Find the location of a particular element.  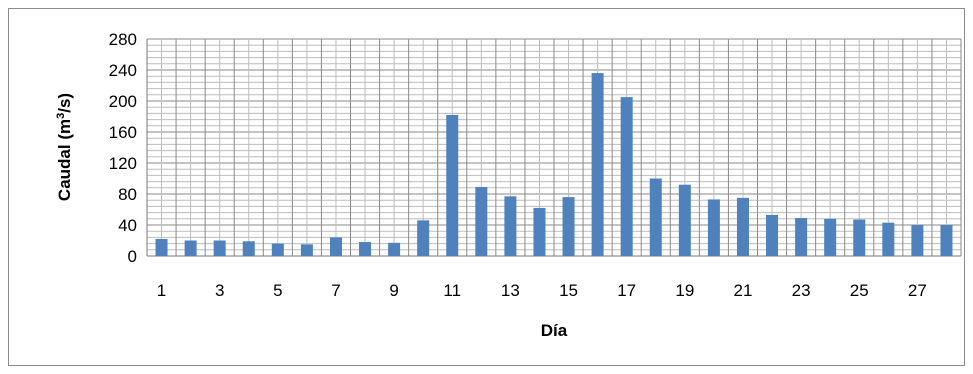

y-tick-label: 0 is located at coordinates (132, 256).